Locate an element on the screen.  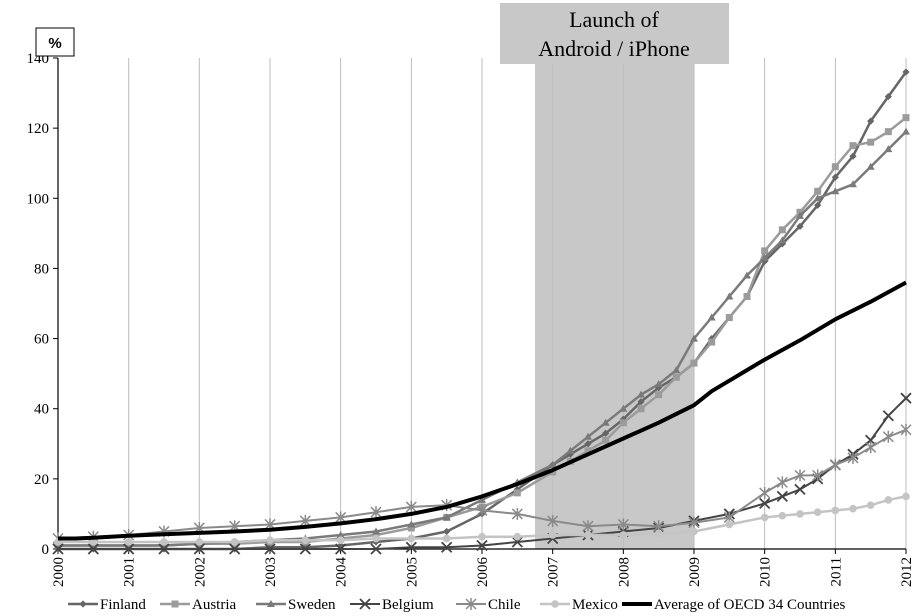
x-tick-label: 2006 is located at coordinates (483, 572).